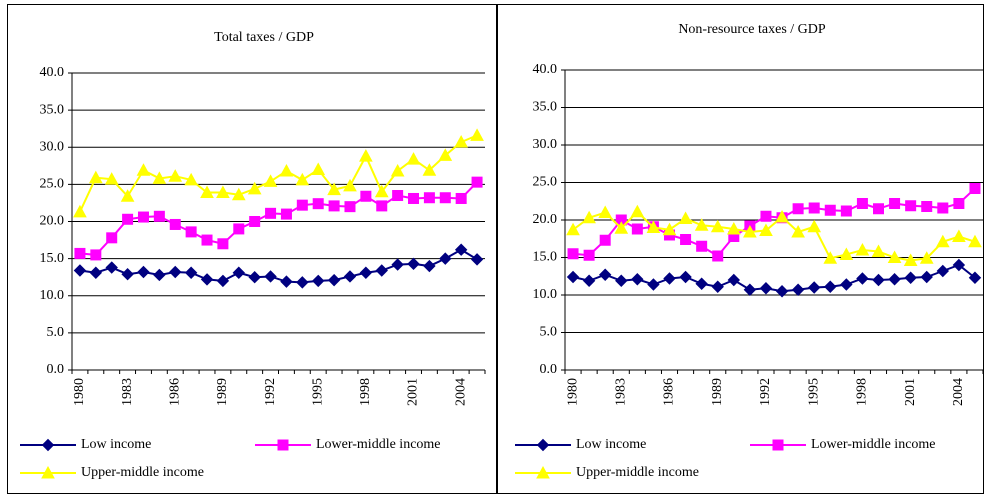 Image resolution: width=988 pixels, height=503 pixels. What do you see at coordinates (174, 392) in the screenshot?
I see `x-tick-label: 1986` at bounding box center [174, 392].